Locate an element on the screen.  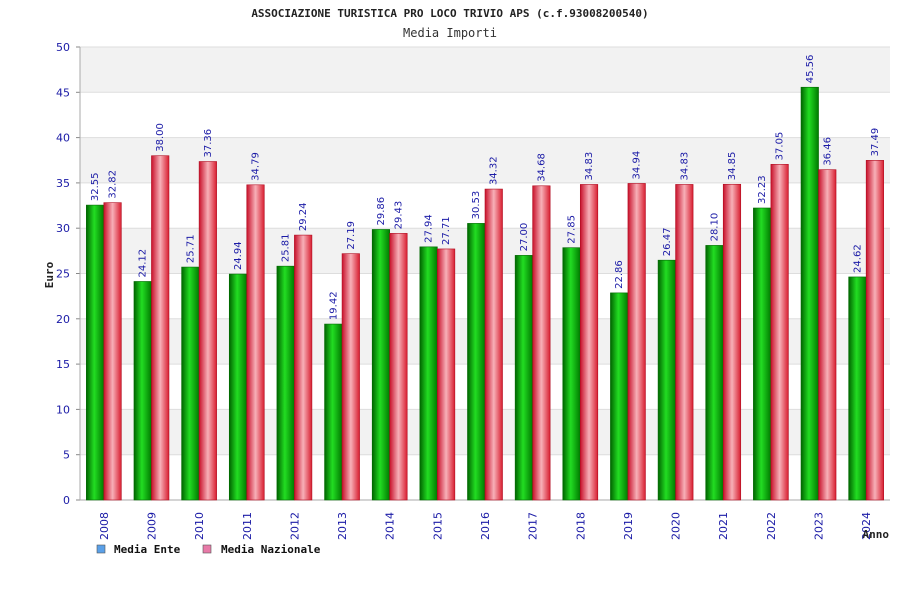
bar-media-nazionale-2009 is located at coordinates (160, 328).